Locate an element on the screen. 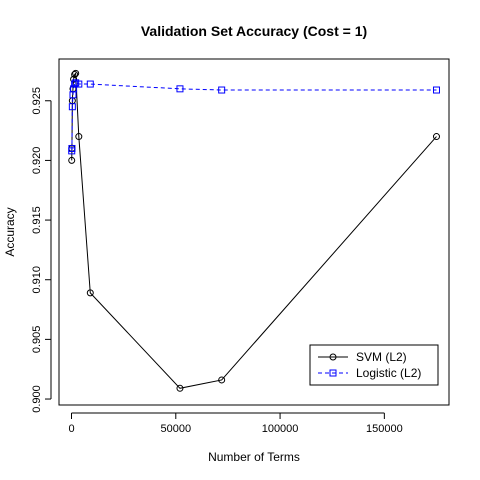  y-tick-label: 0.925 is located at coordinates (37, 101).